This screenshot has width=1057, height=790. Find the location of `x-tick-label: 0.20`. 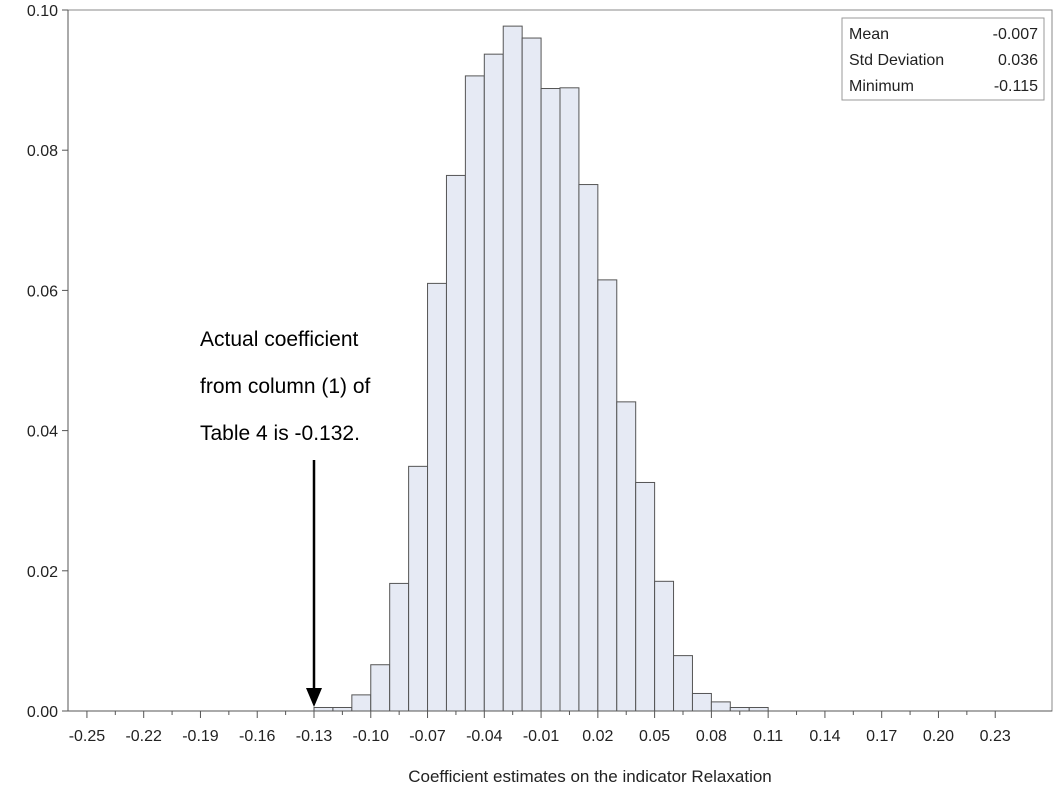

x-tick-label: 0.20 is located at coordinates (938, 736).